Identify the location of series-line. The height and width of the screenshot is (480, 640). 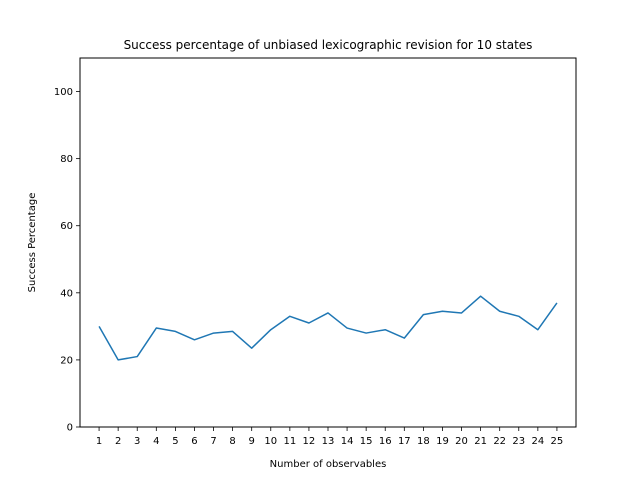
(328, 328).